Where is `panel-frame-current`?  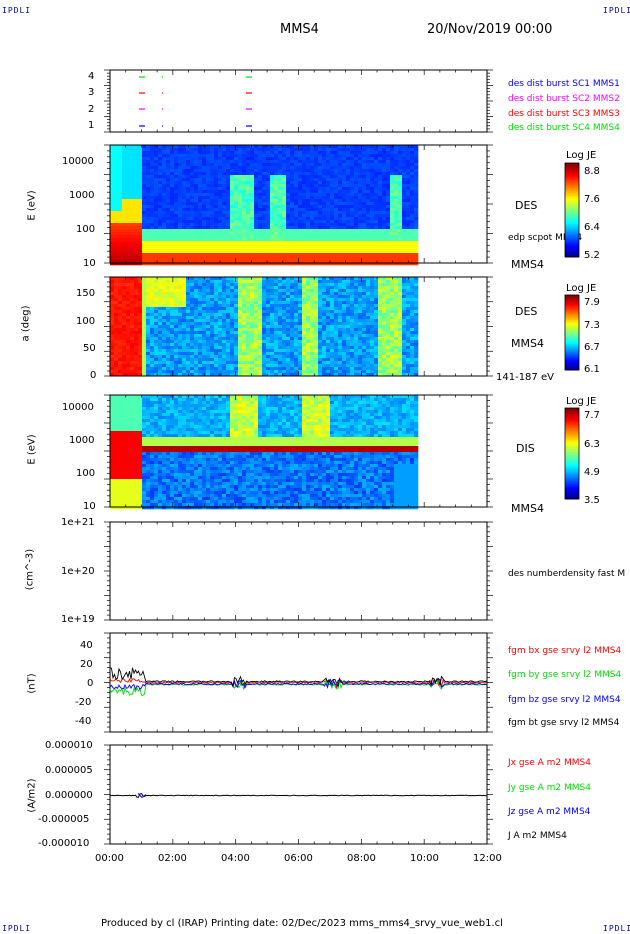
panel-frame-current is located at coordinates (298, 794).